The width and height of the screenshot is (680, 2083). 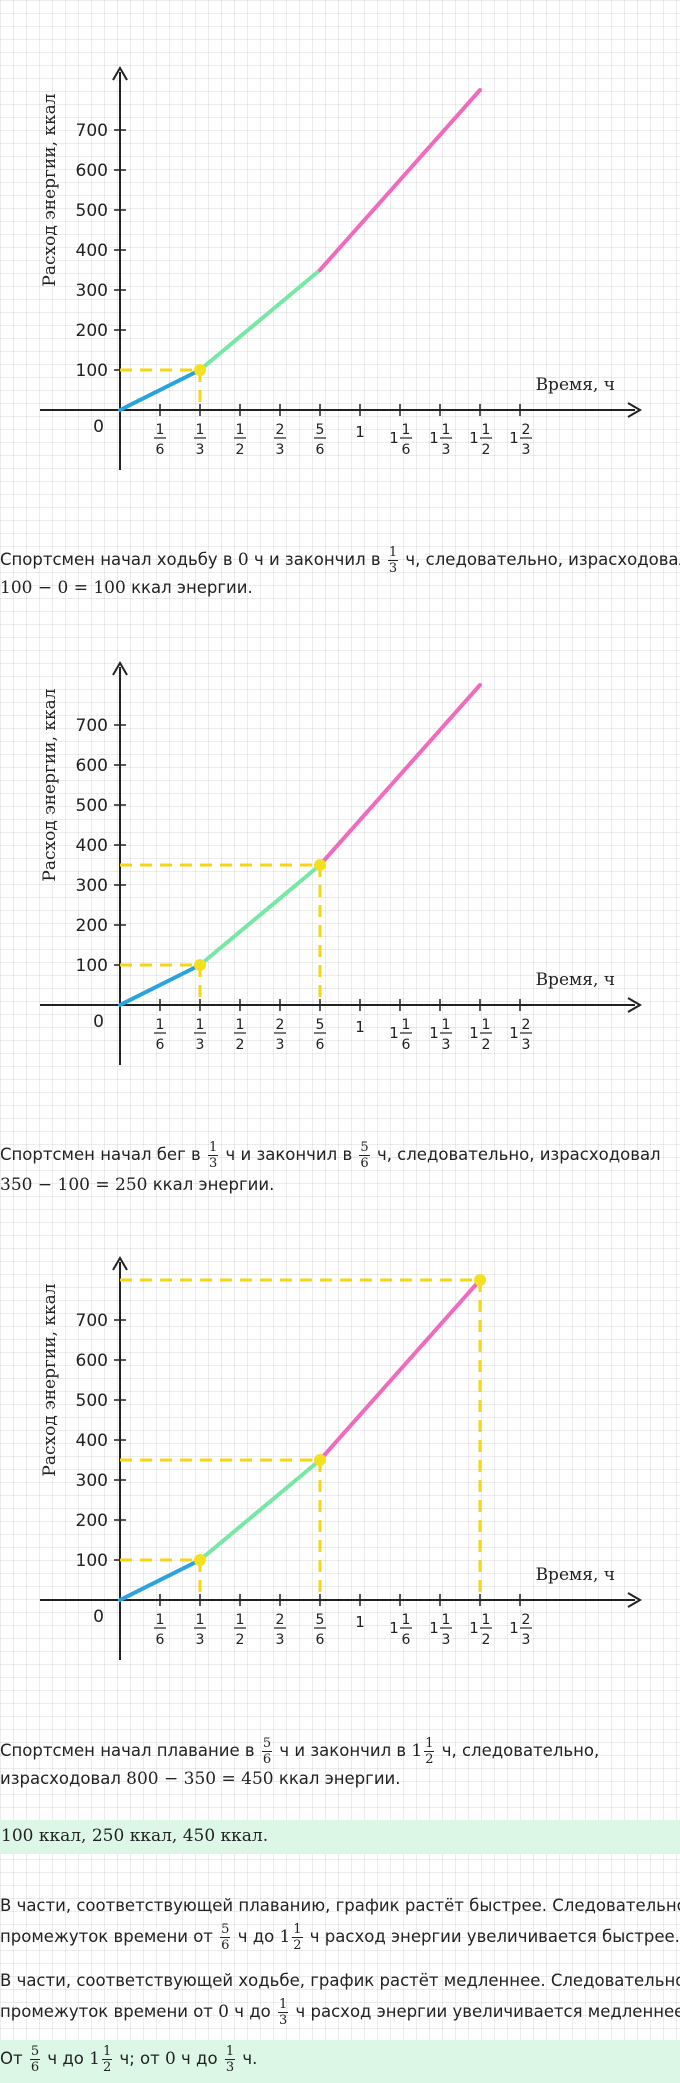 What do you see at coordinates (283, 2004) in the screenshot?
I see `fraction-numerator: 1` at bounding box center [283, 2004].